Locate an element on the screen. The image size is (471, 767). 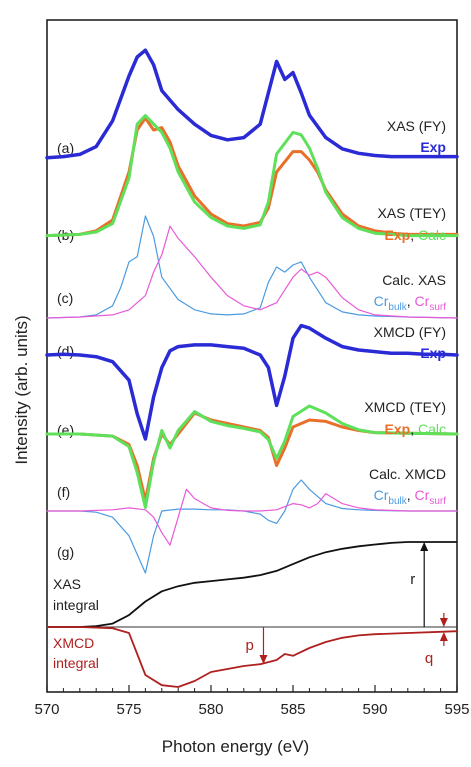
panel-tag-c: (c) is located at coordinates (65, 298).